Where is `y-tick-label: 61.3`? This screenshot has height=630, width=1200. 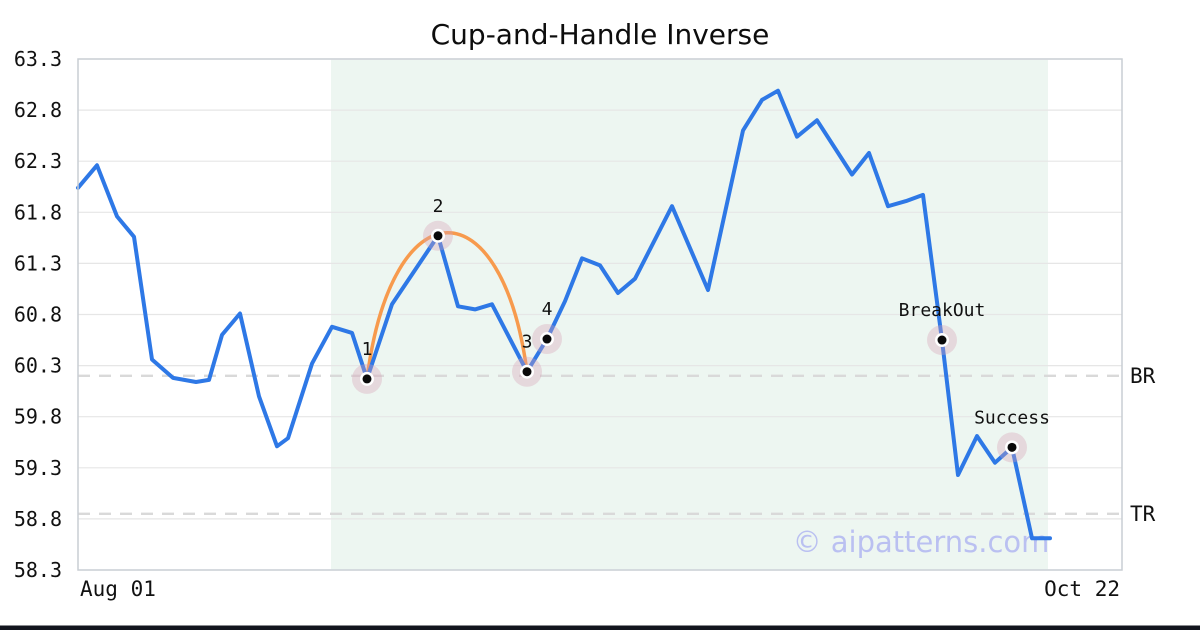
y-tick-label: 61.3 is located at coordinates (38, 263).